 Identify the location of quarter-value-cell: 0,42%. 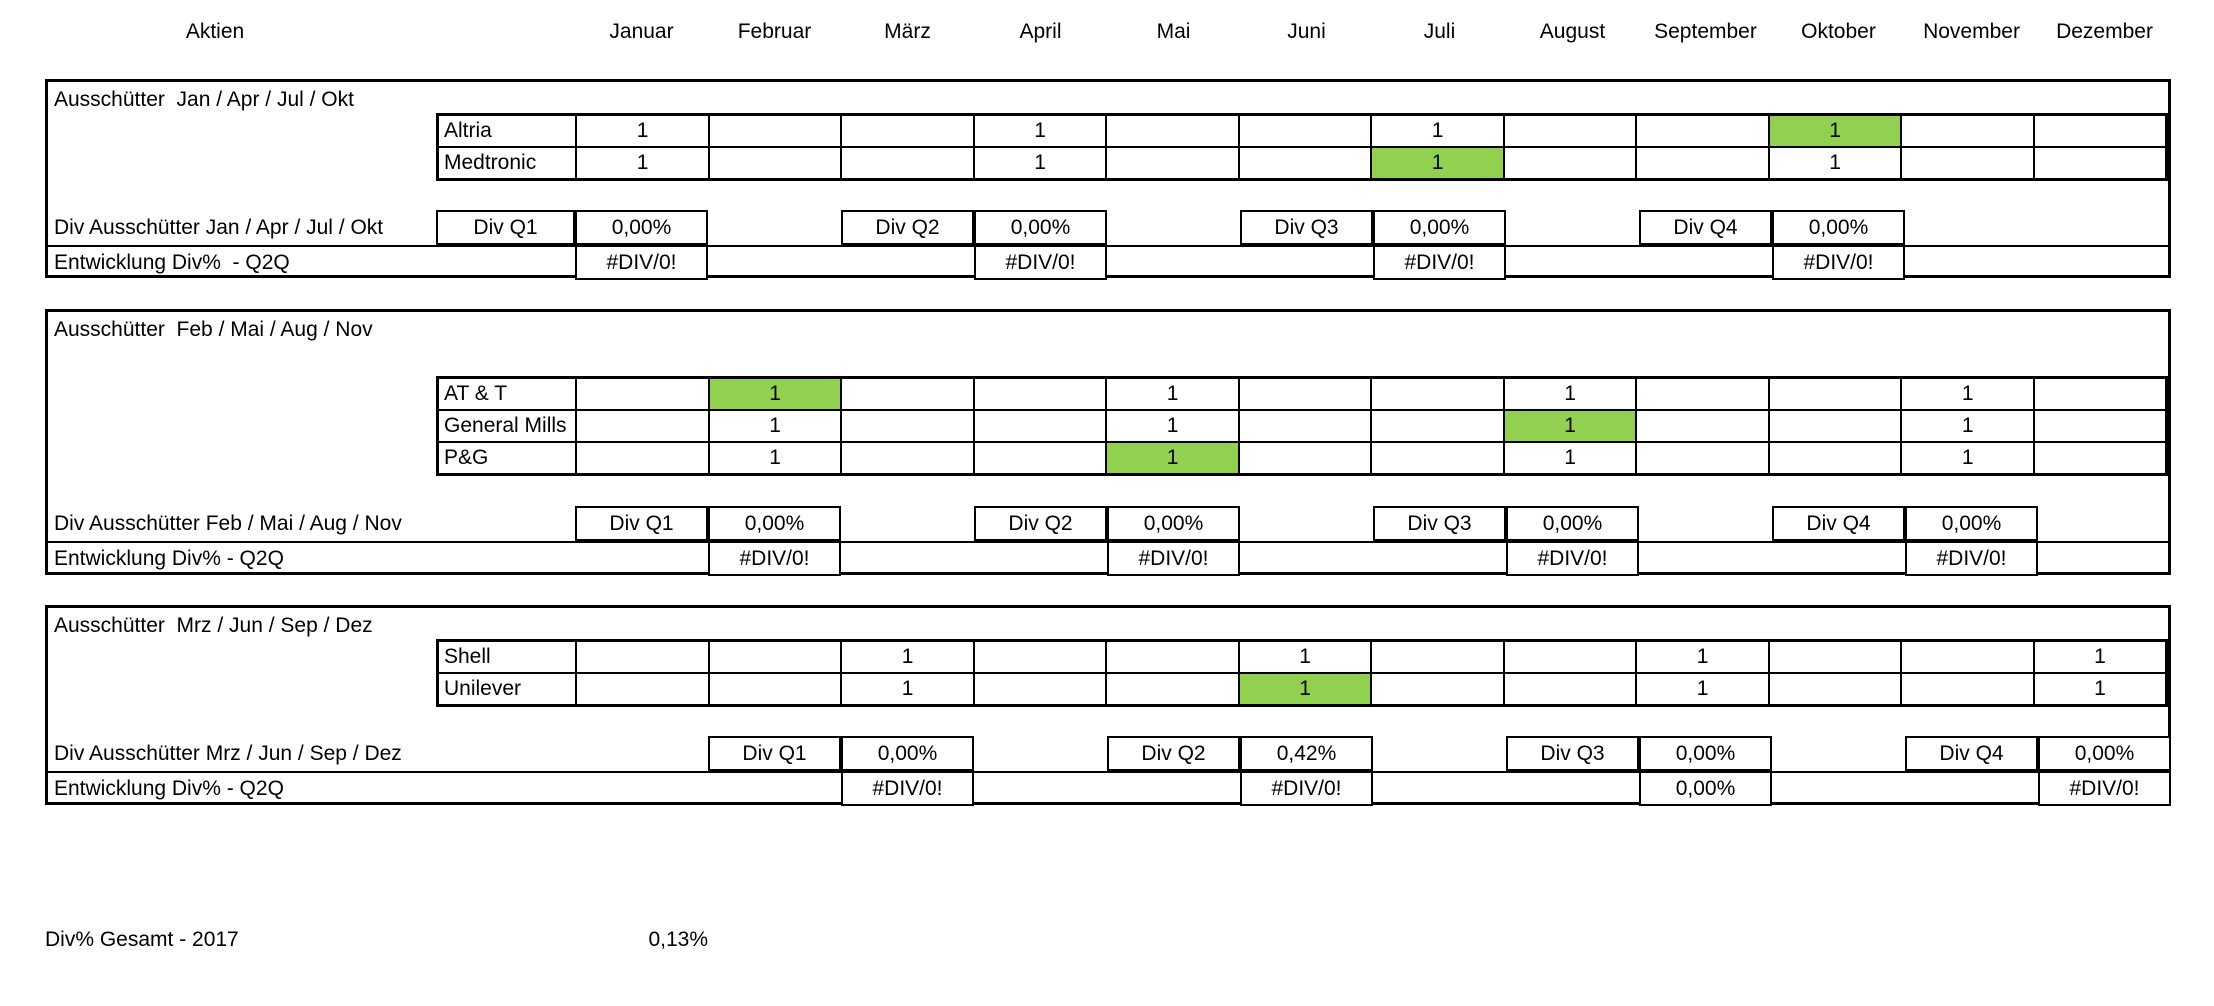
(1306, 753).